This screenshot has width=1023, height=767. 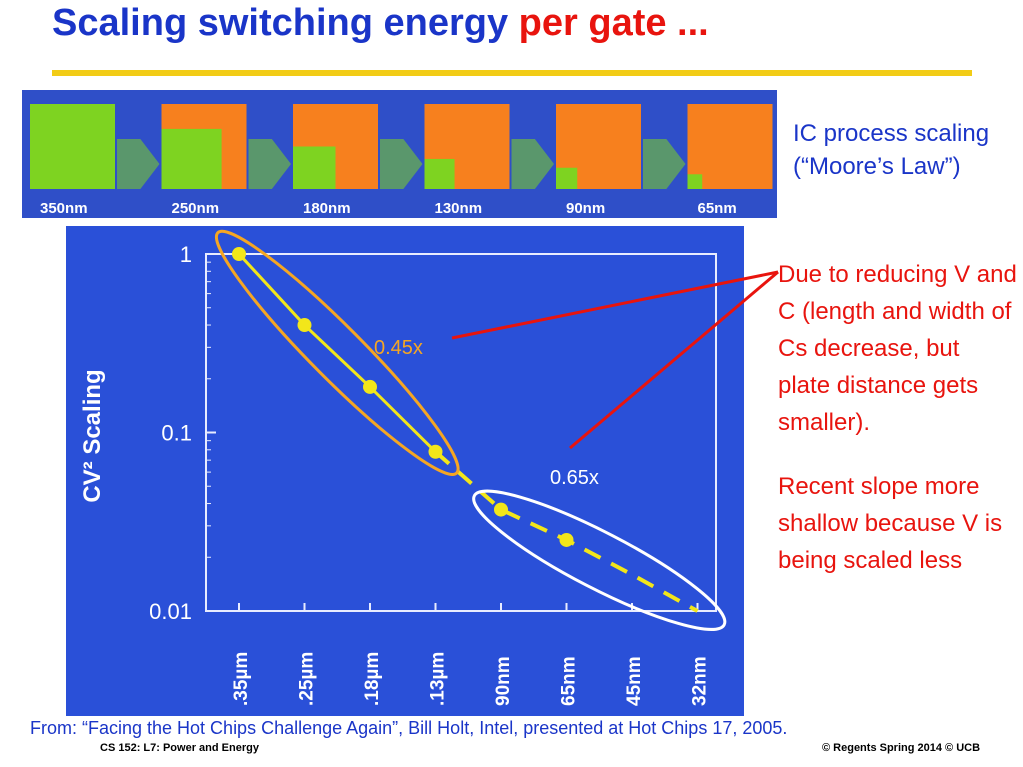 I want to click on series-line-early, so click(x=337, y=352).